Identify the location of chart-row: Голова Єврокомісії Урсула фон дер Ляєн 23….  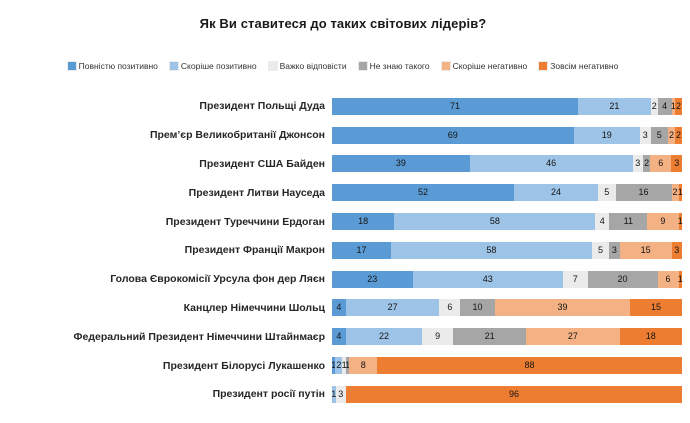
(343, 279).